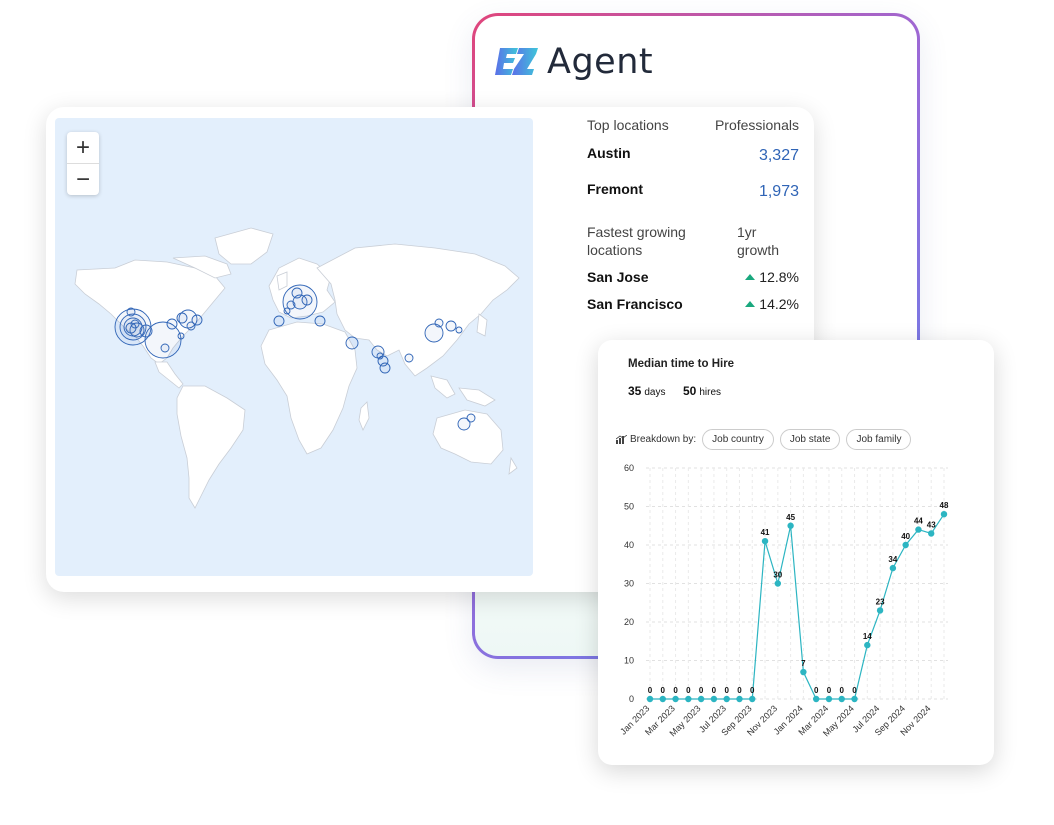  I want to click on ez-agent-logo: Agent, so click(574, 62).